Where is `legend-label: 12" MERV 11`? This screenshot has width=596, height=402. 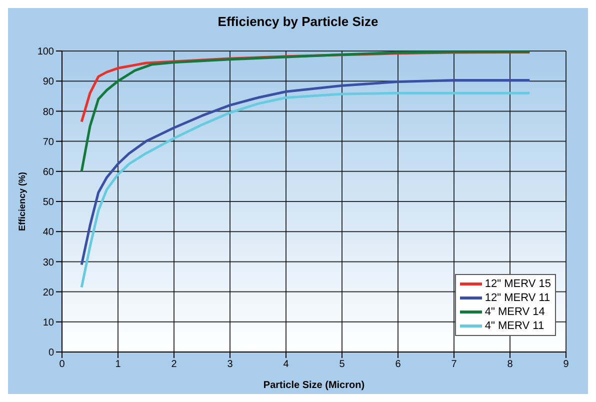 legend-label: 12" MERV 11 is located at coordinates (517, 298).